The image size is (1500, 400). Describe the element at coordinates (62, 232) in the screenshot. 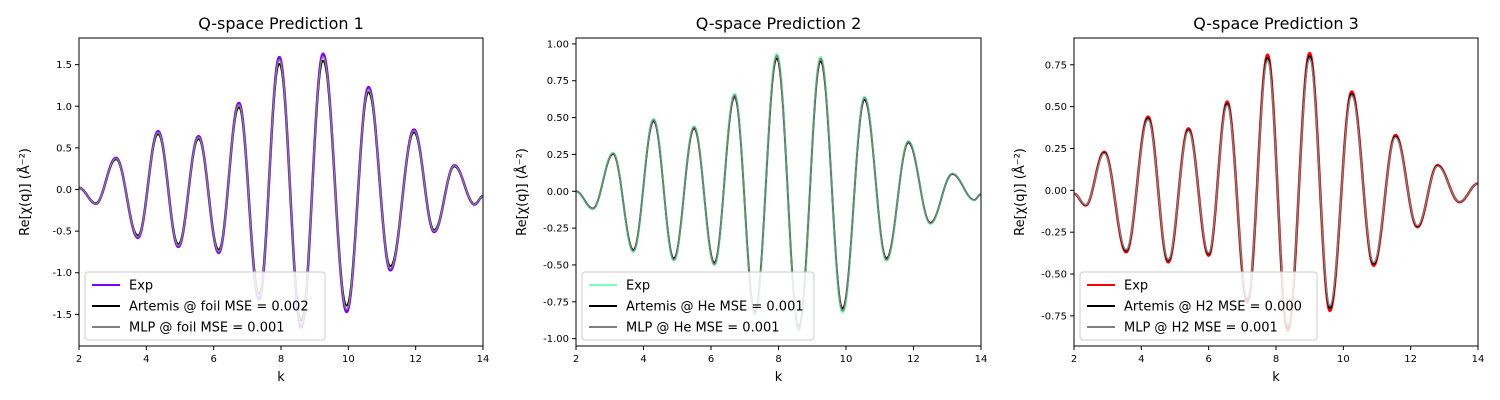

I see `y-tick-label: -0.5` at that location.